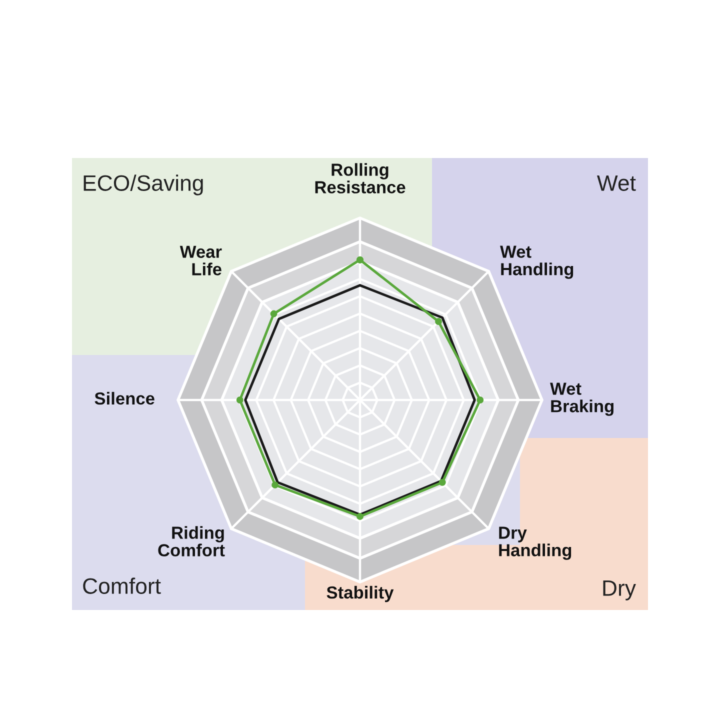 This screenshot has width=726, height=726. Describe the element at coordinates (619, 590) in the screenshot. I see `text: Dry` at that location.